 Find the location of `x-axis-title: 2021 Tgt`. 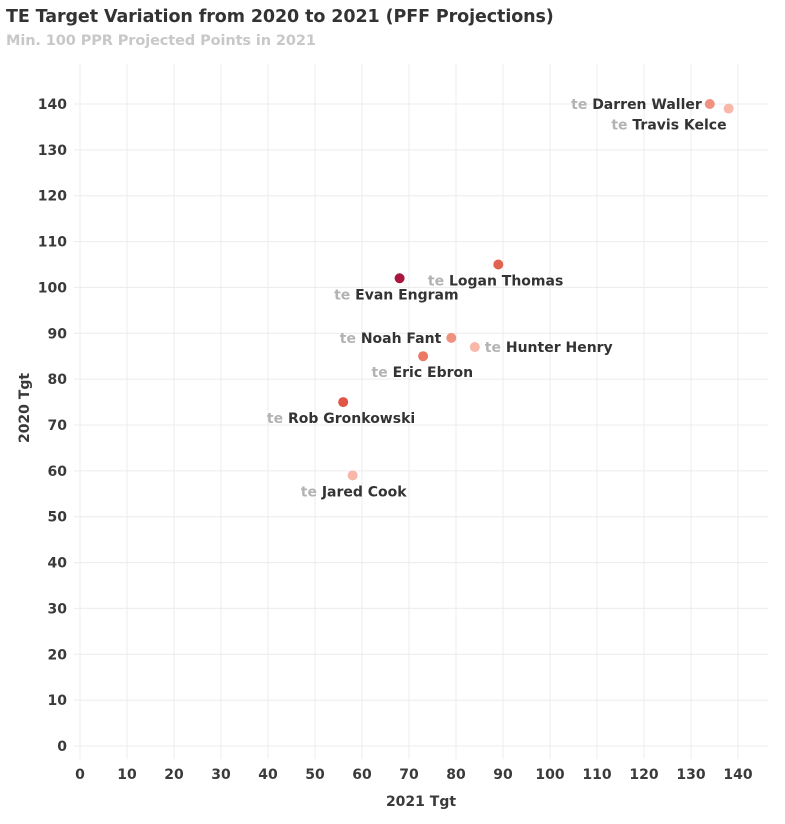

x-axis-title: 2021 Tgt is located at coordinates (421, 802).